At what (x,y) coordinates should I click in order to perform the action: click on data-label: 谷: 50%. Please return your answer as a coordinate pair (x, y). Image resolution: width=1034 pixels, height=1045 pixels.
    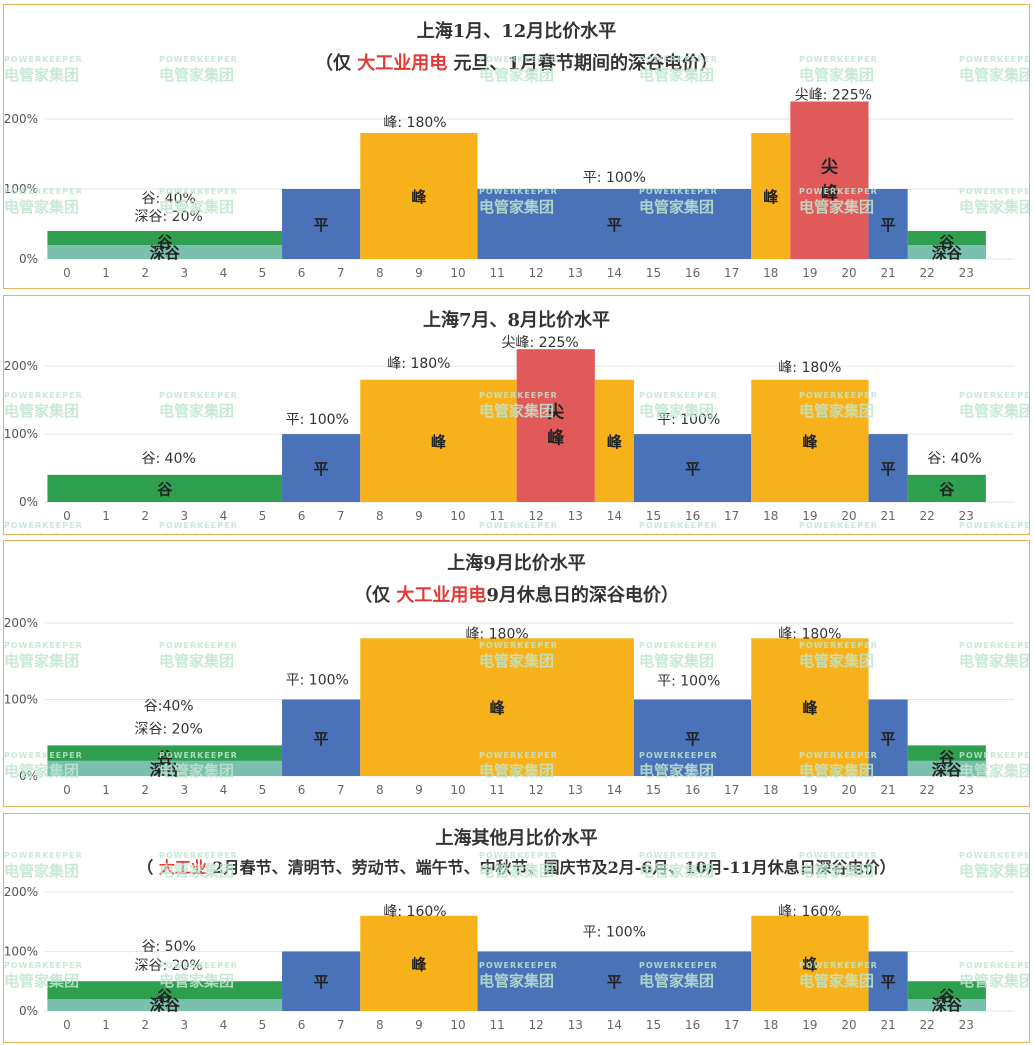
    Looking at the image, I should click on (169, 947).